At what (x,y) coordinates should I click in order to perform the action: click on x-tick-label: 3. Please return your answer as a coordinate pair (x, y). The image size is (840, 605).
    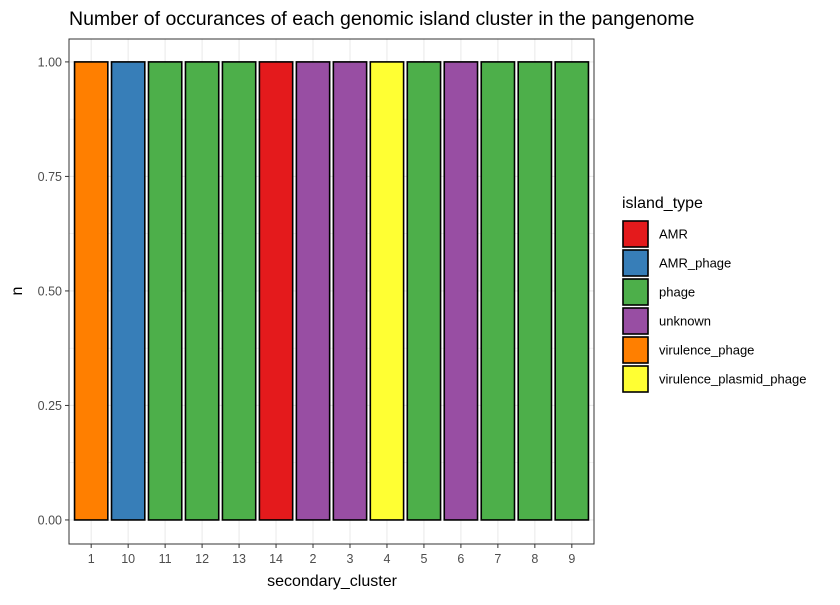
    Looking at the image, I should click on (350, 559).